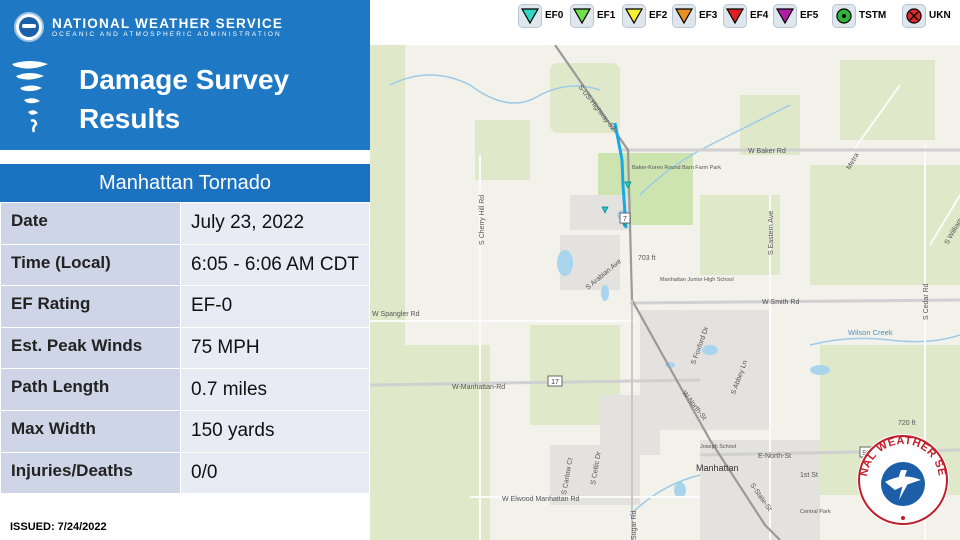 This screenshot has height=540, width=960. Describe the element at coordinates (774, 456) in the screenshot. I see `label-north-st: E-North-St` at that location.